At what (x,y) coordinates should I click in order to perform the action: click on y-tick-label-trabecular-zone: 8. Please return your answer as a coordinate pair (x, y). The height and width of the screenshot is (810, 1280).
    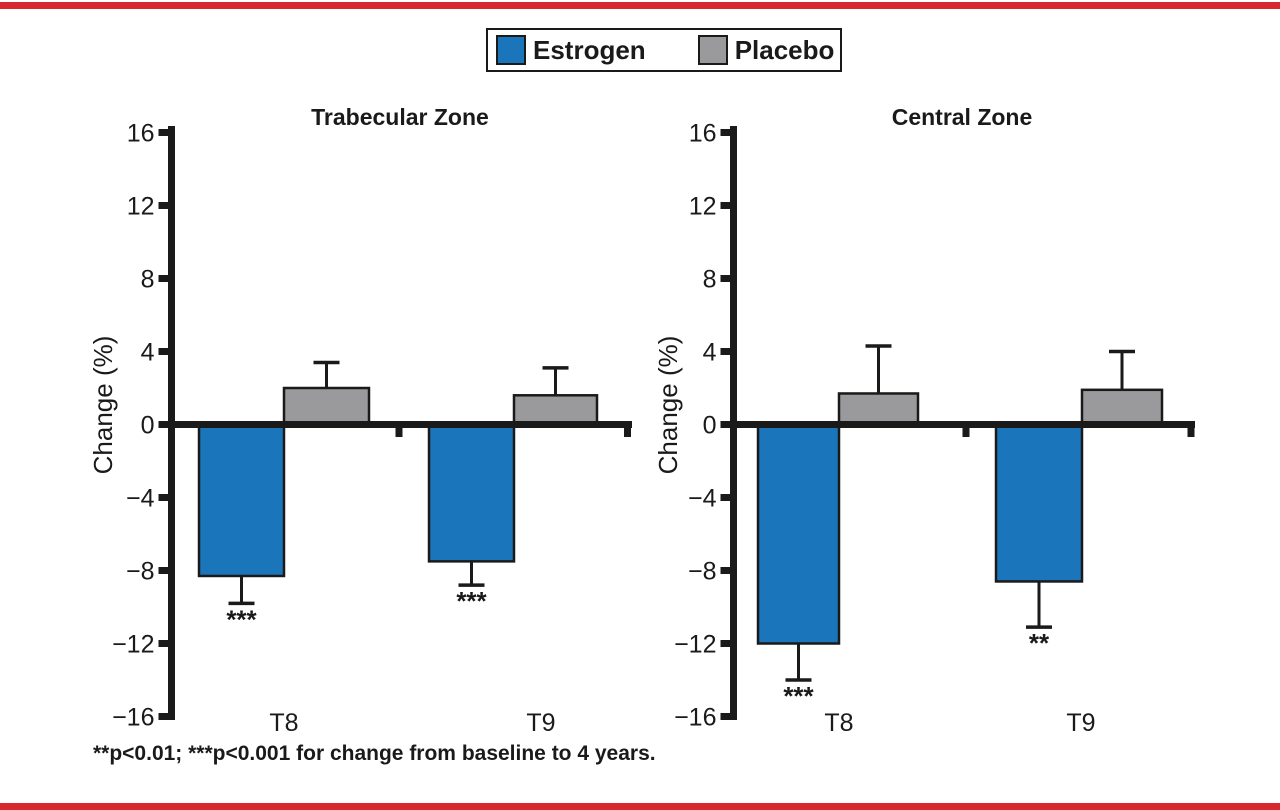
    Looking at the image, I should click on (148, 280).